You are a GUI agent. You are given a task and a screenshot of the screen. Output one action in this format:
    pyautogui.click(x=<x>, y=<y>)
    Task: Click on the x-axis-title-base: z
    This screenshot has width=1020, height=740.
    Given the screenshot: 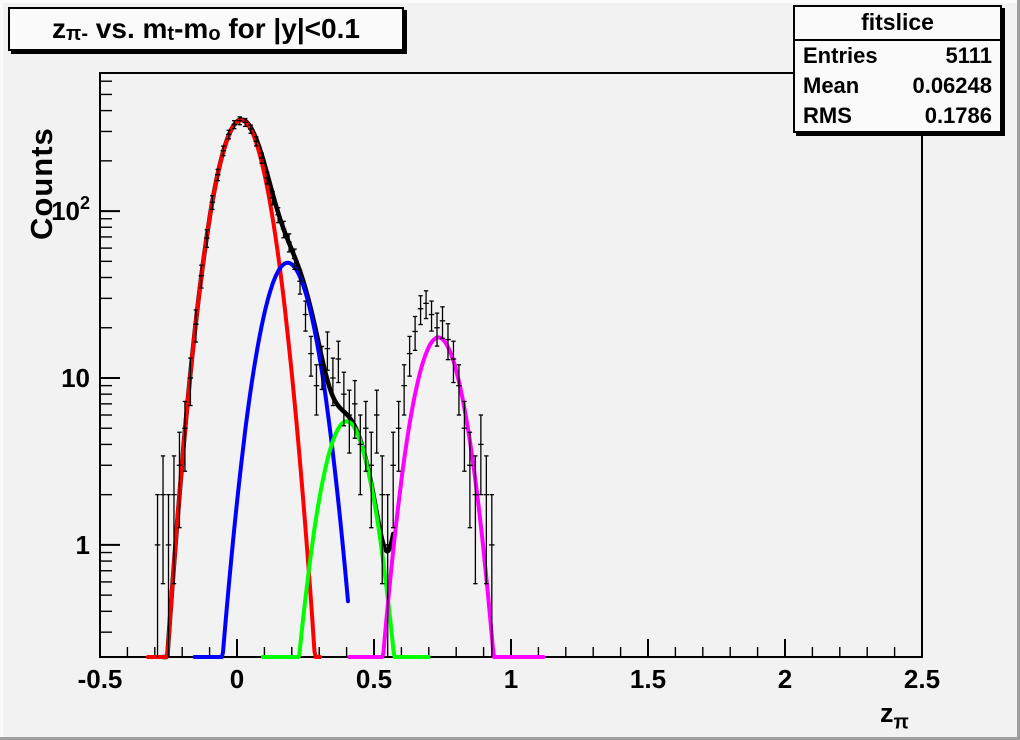 What is the action you would take?
    pyautogui.click(x=887, y=713)
    